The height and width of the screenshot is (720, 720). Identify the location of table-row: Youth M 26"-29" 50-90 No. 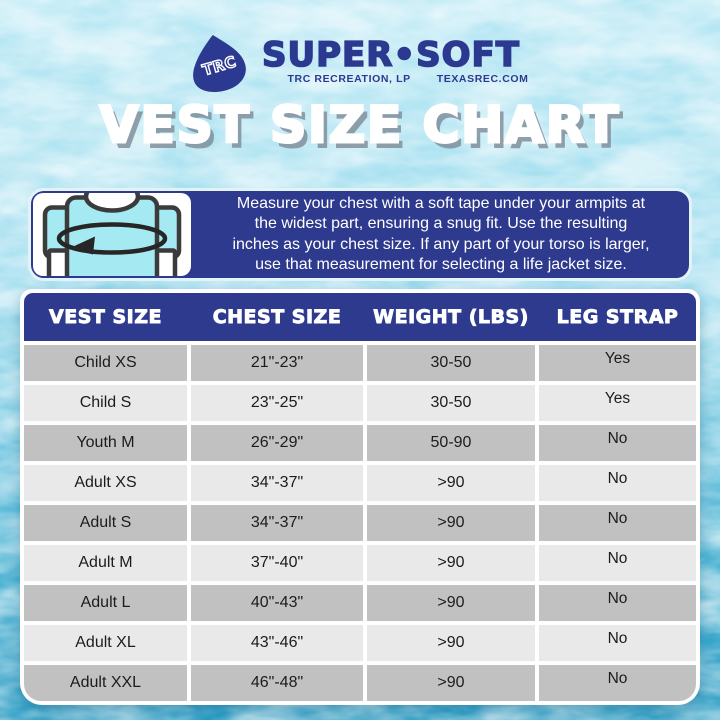
(360, 443).